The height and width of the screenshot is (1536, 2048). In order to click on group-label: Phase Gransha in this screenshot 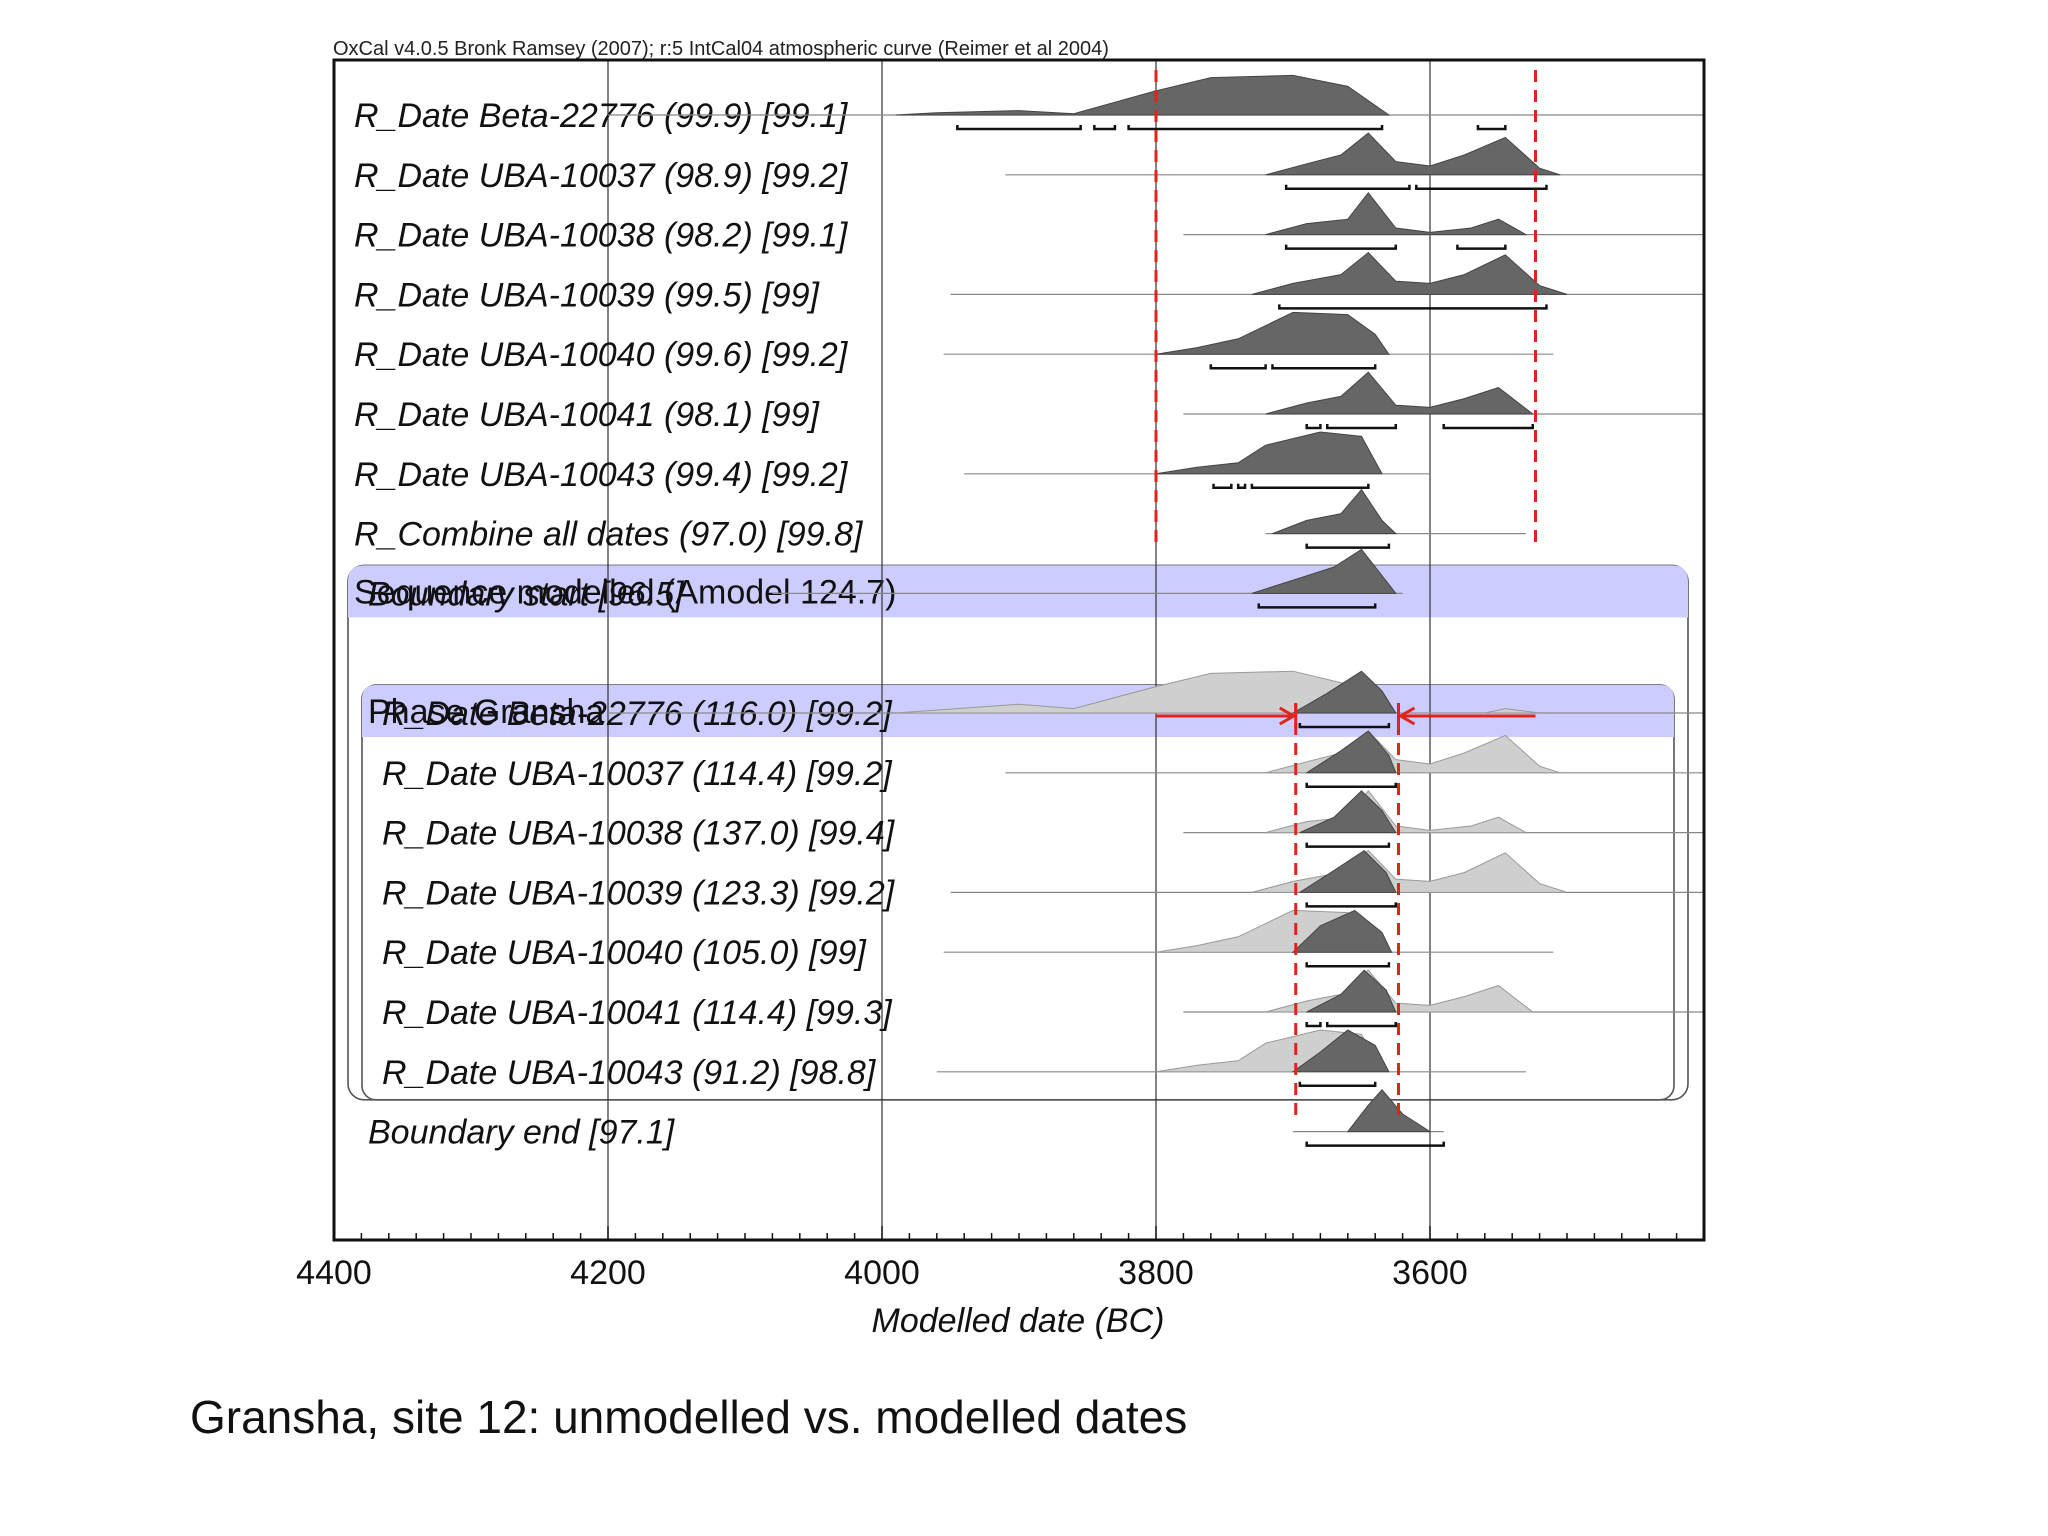, I will do `click(486, 712)`.